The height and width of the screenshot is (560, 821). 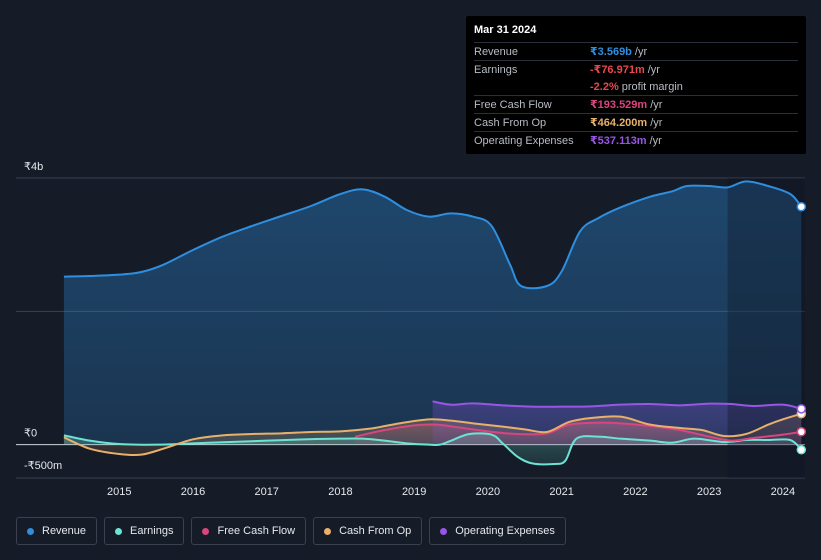 I want to click on x-tick-label: 2016, so click(x=193, y=492).